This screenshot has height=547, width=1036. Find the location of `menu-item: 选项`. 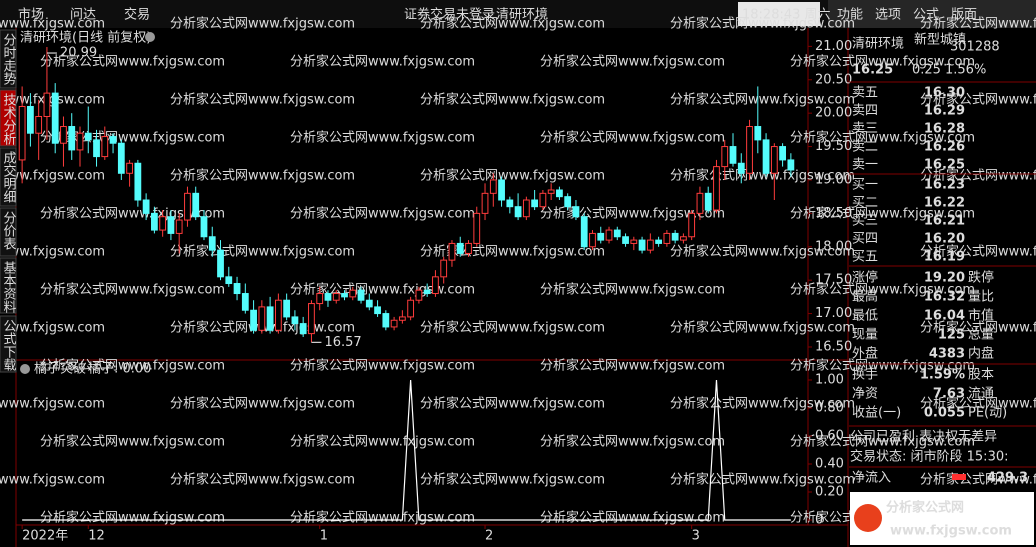

menu-item: 选项 is located at coordinates (888, 15).